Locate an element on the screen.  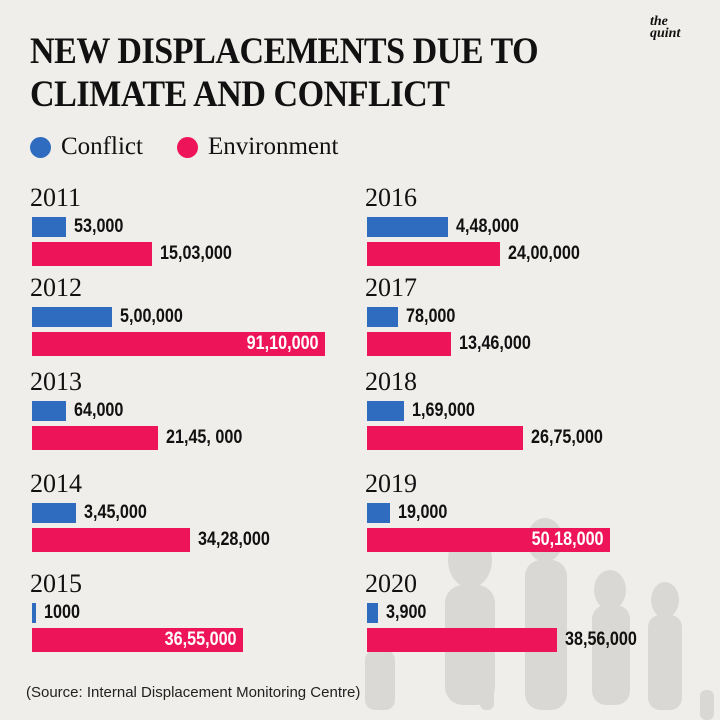
title-line-2: CLIMATE AND CONFLICT is located at coordinates (240, 94).